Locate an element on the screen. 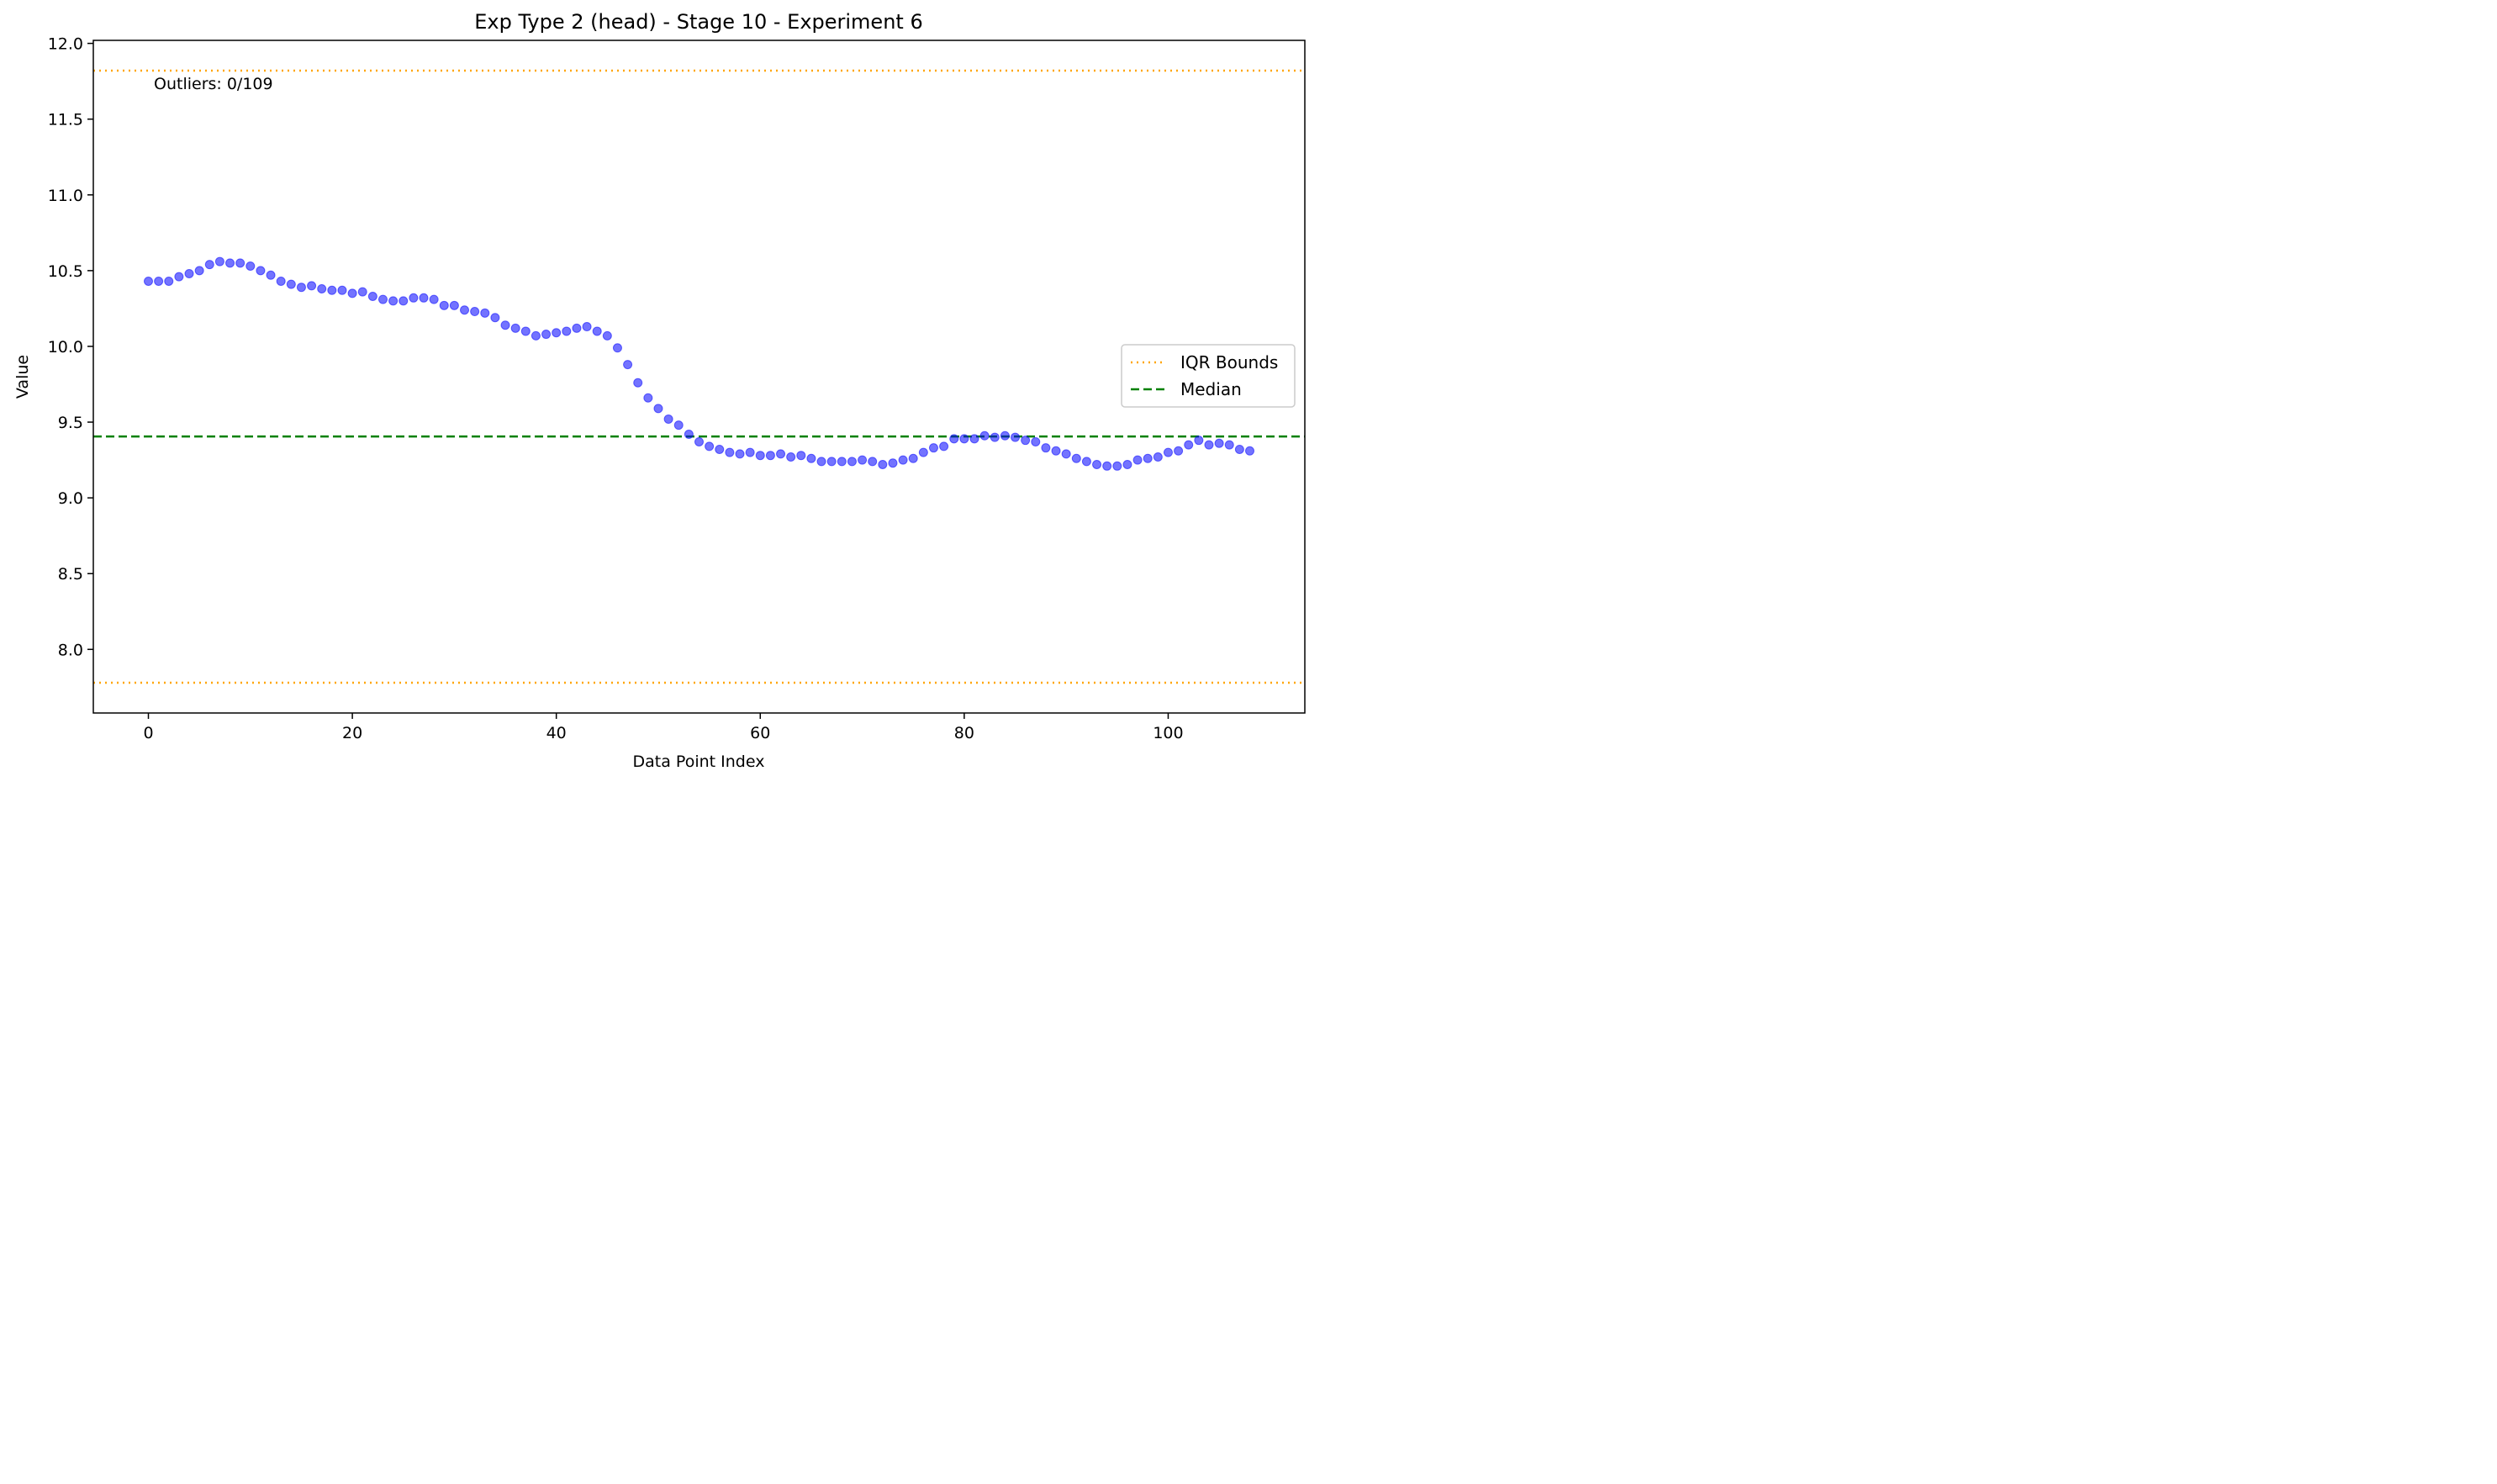 Image resolution: width=2497 pixels, height=1484 pixels. y-tick-label: 9.5 is located at coordinates (70, 423).